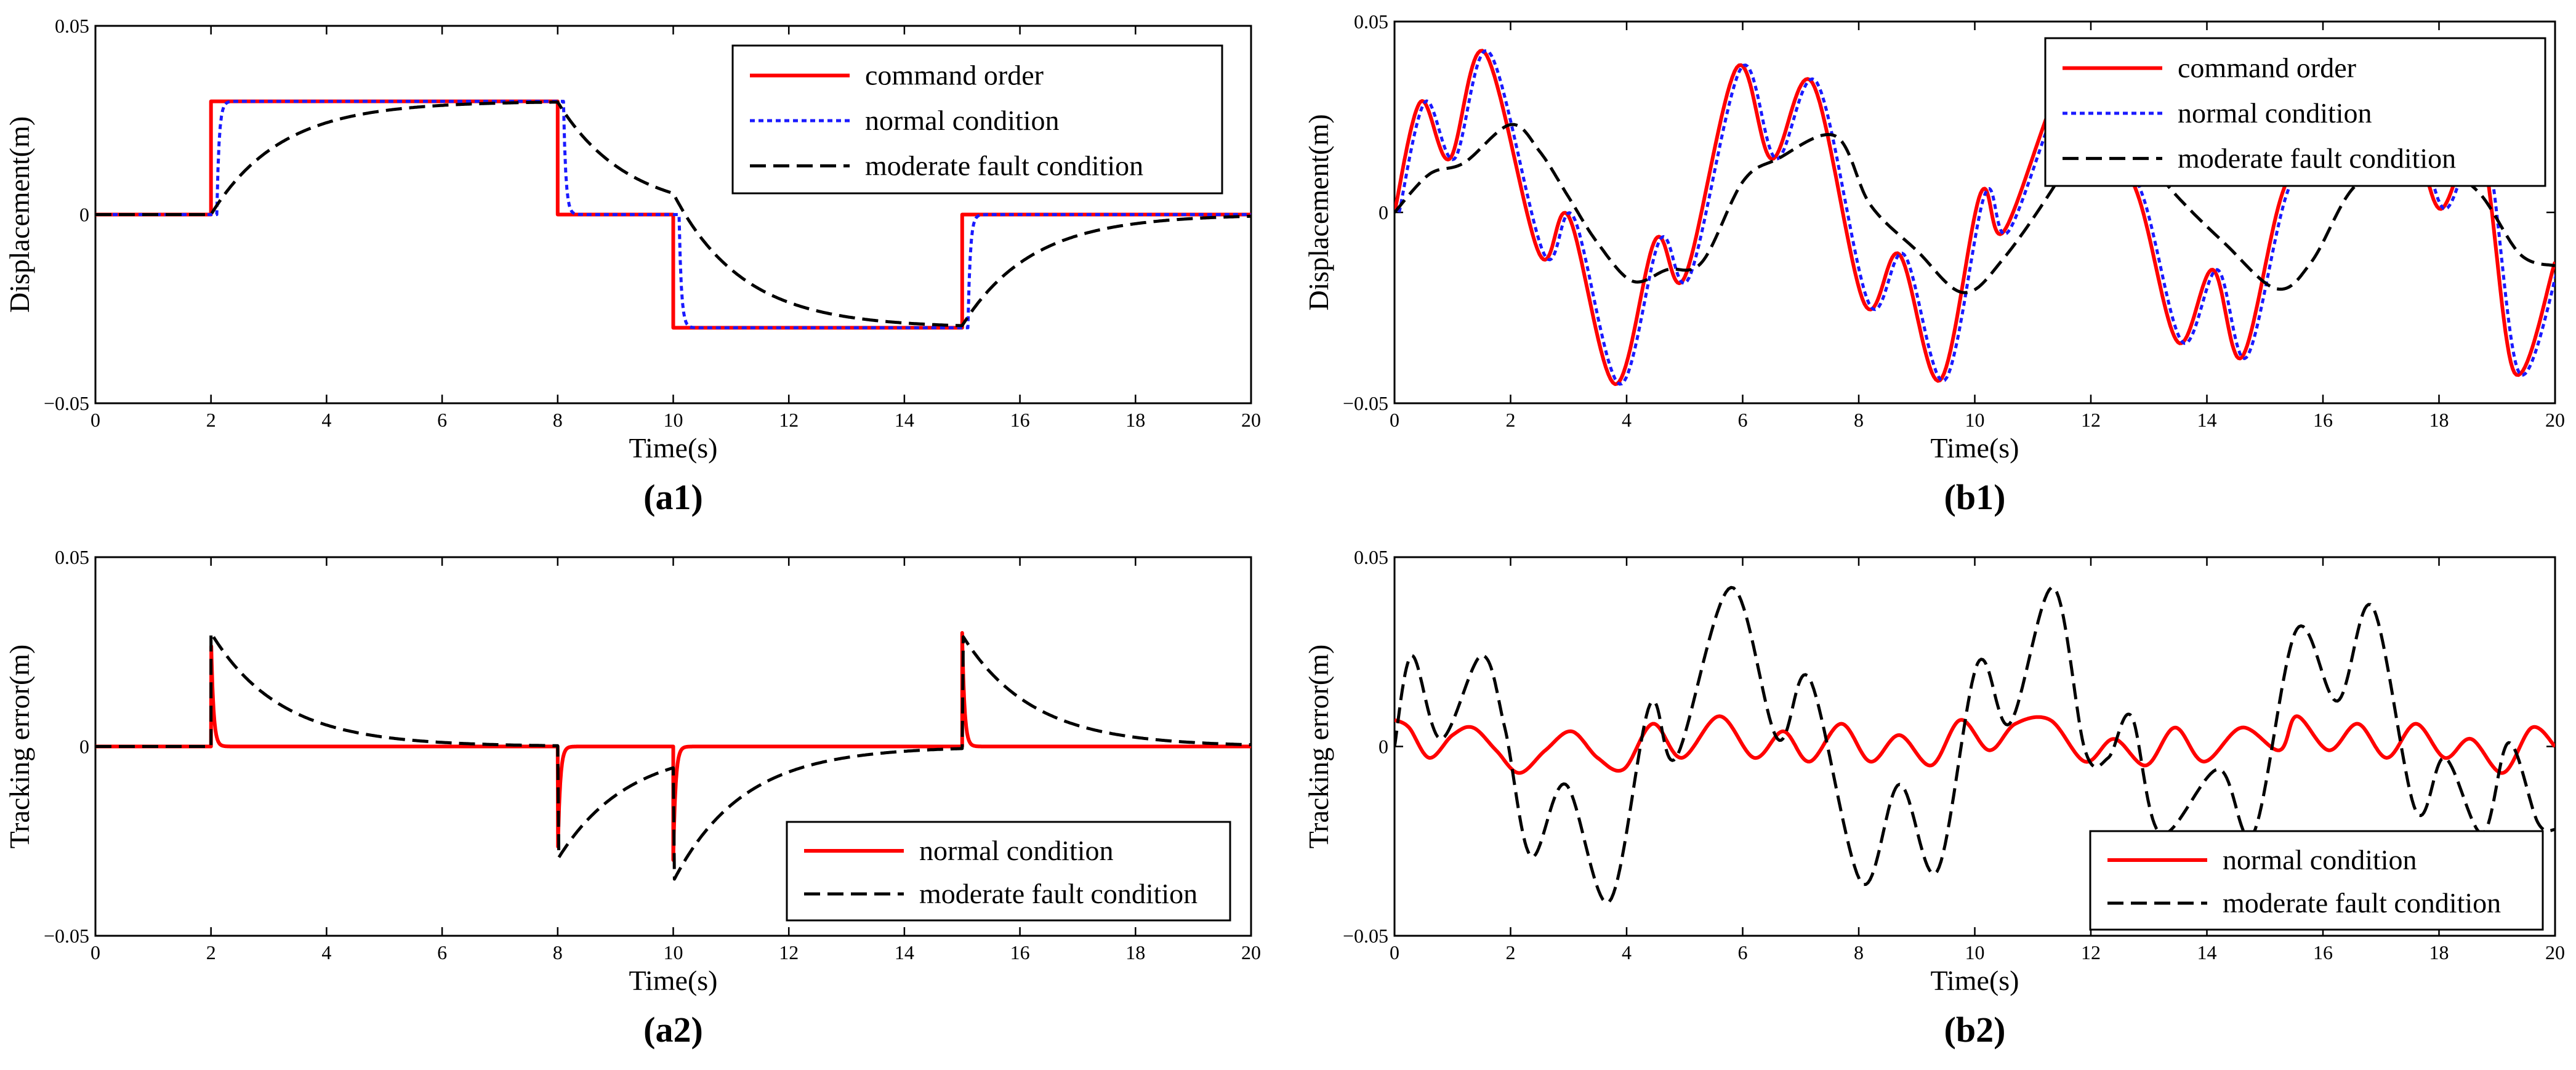 The image size is (2576, 1070). I want to click on panel-caption: (b2), so click(1975, 1030).